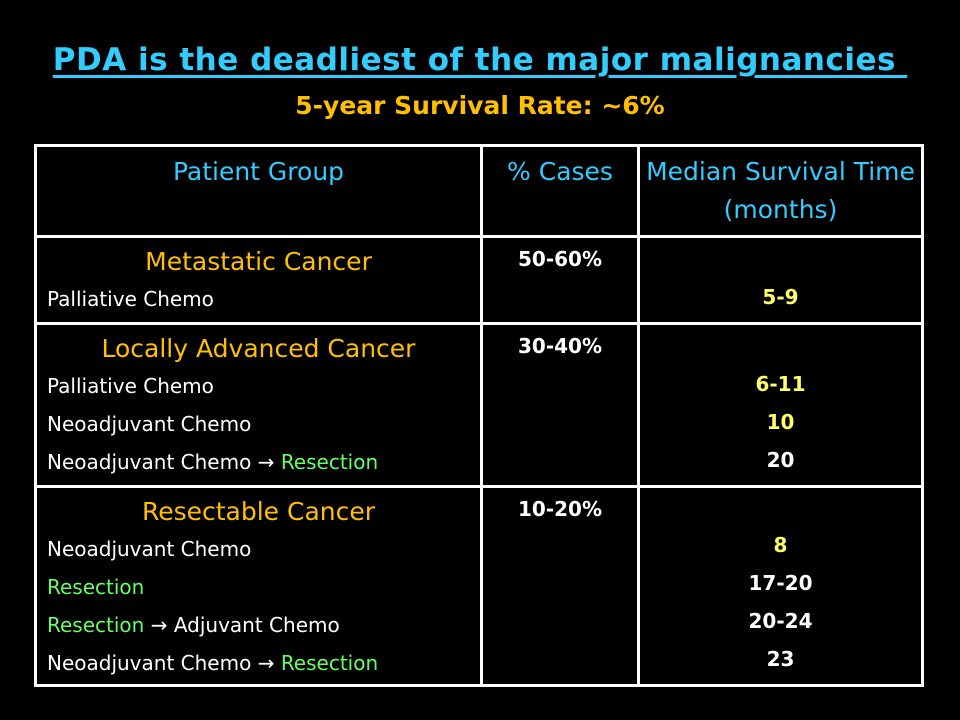  I want to click on group-title: Metastatic Cancer, so click(258, 261).